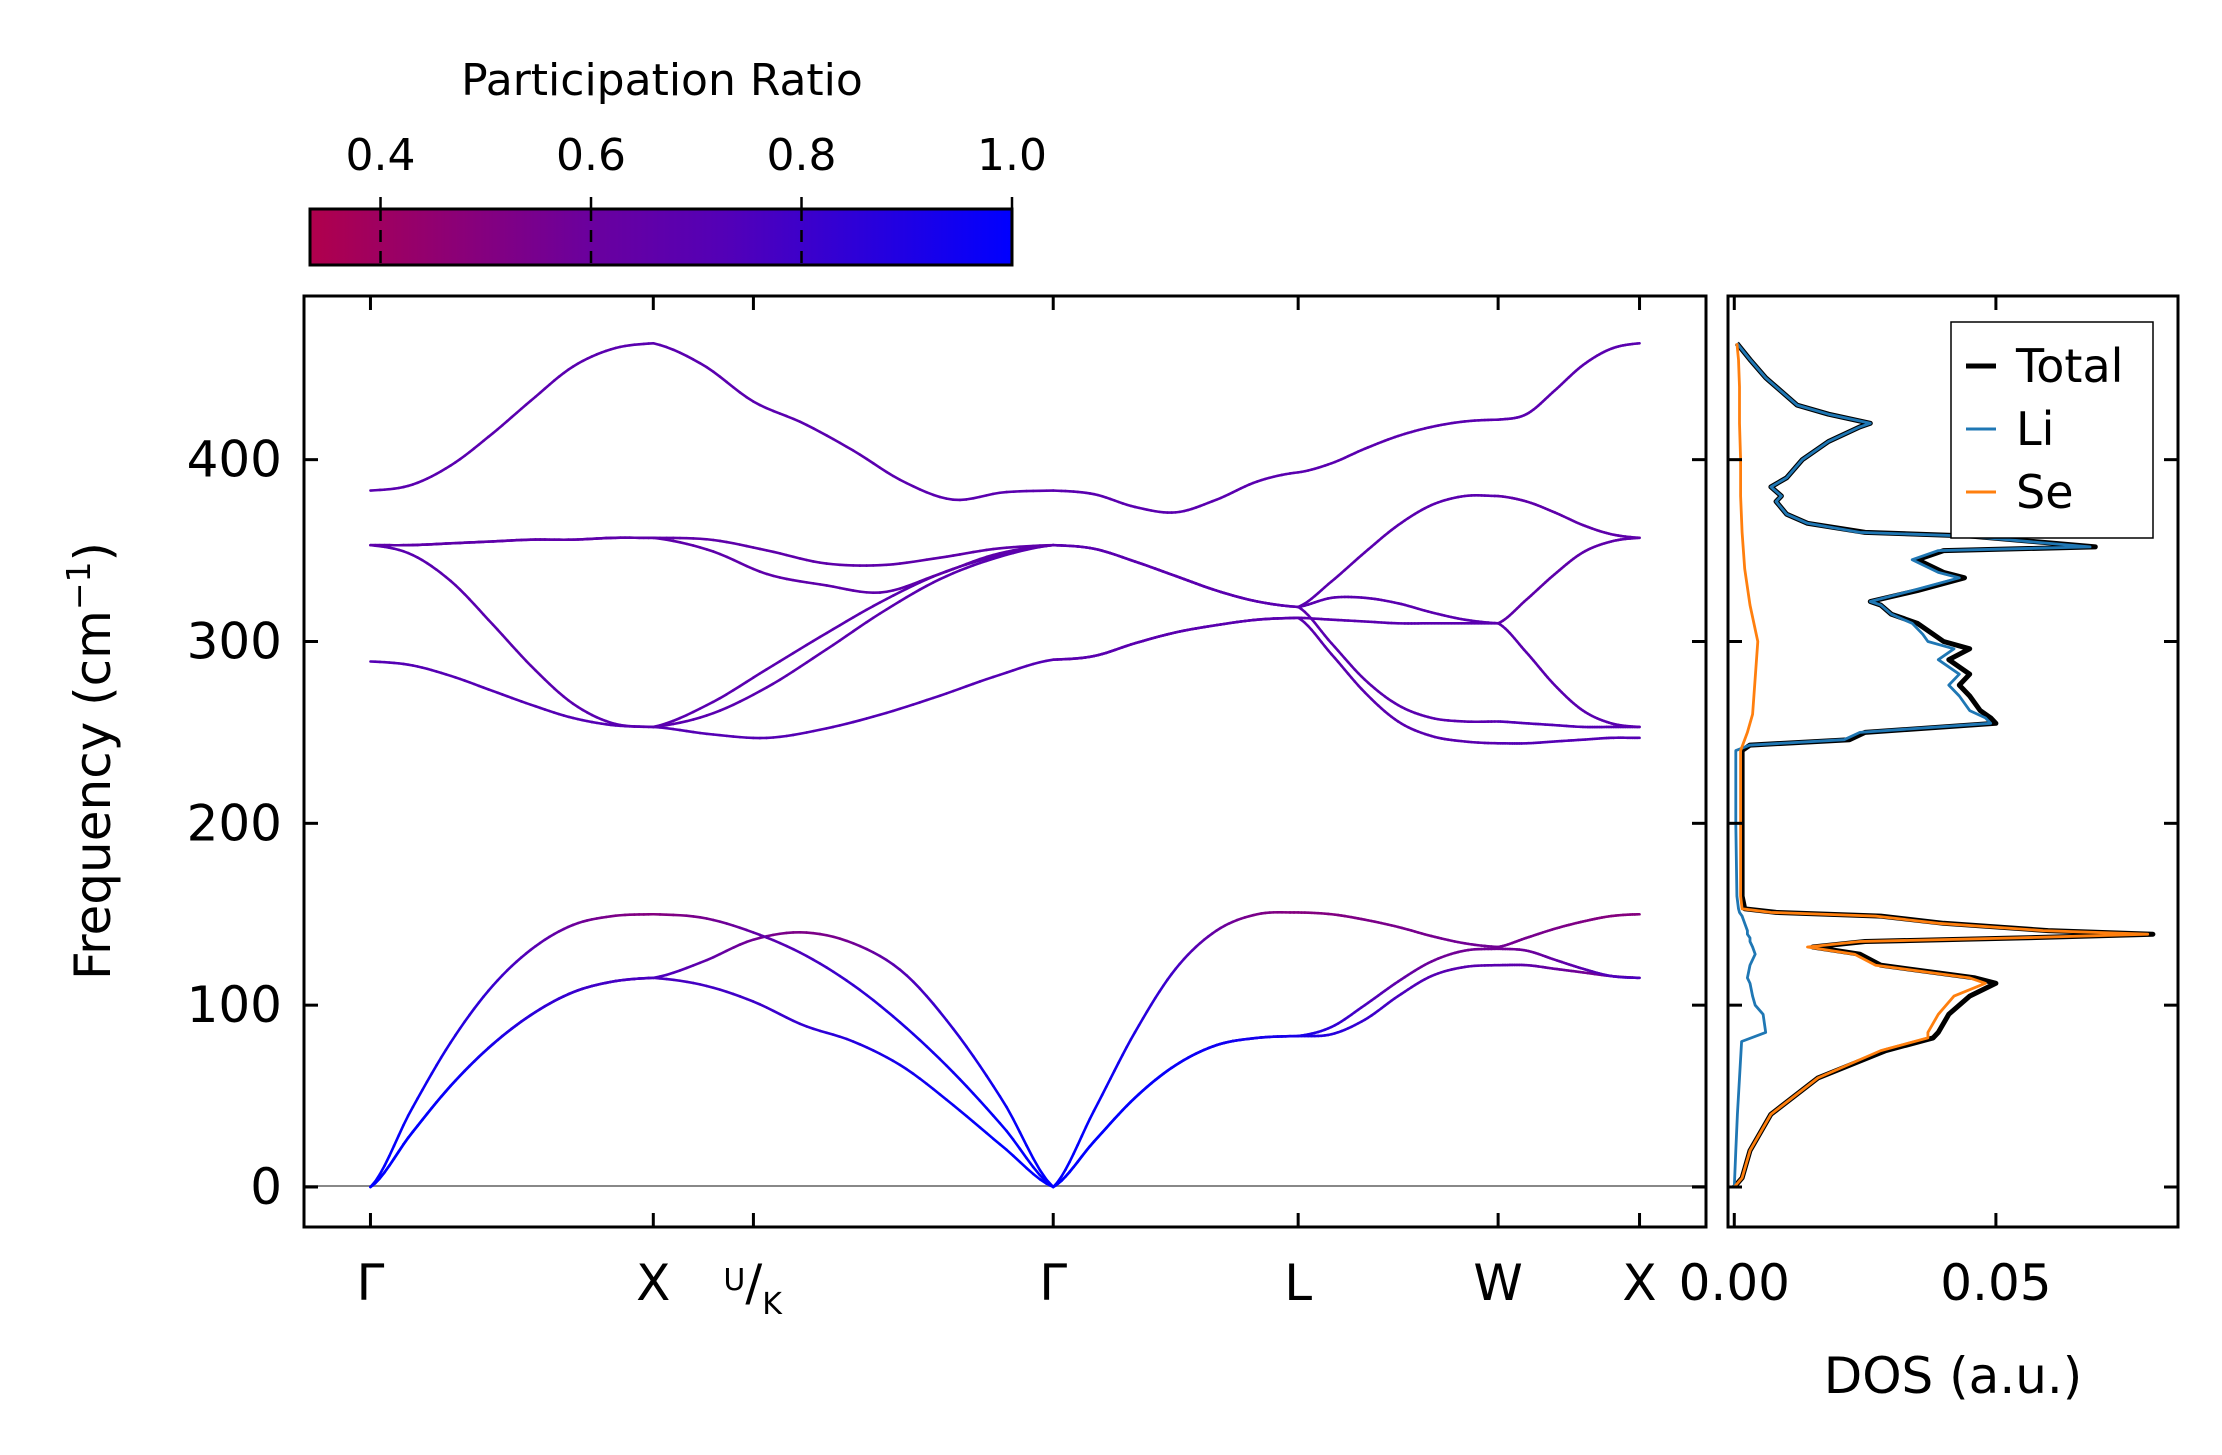 Image resolution: width=2222 pixels, height=1455 pixels. Describe the element at coordinates (93, 552) in the screenshot. I see `ylabel-close: )` at that location.